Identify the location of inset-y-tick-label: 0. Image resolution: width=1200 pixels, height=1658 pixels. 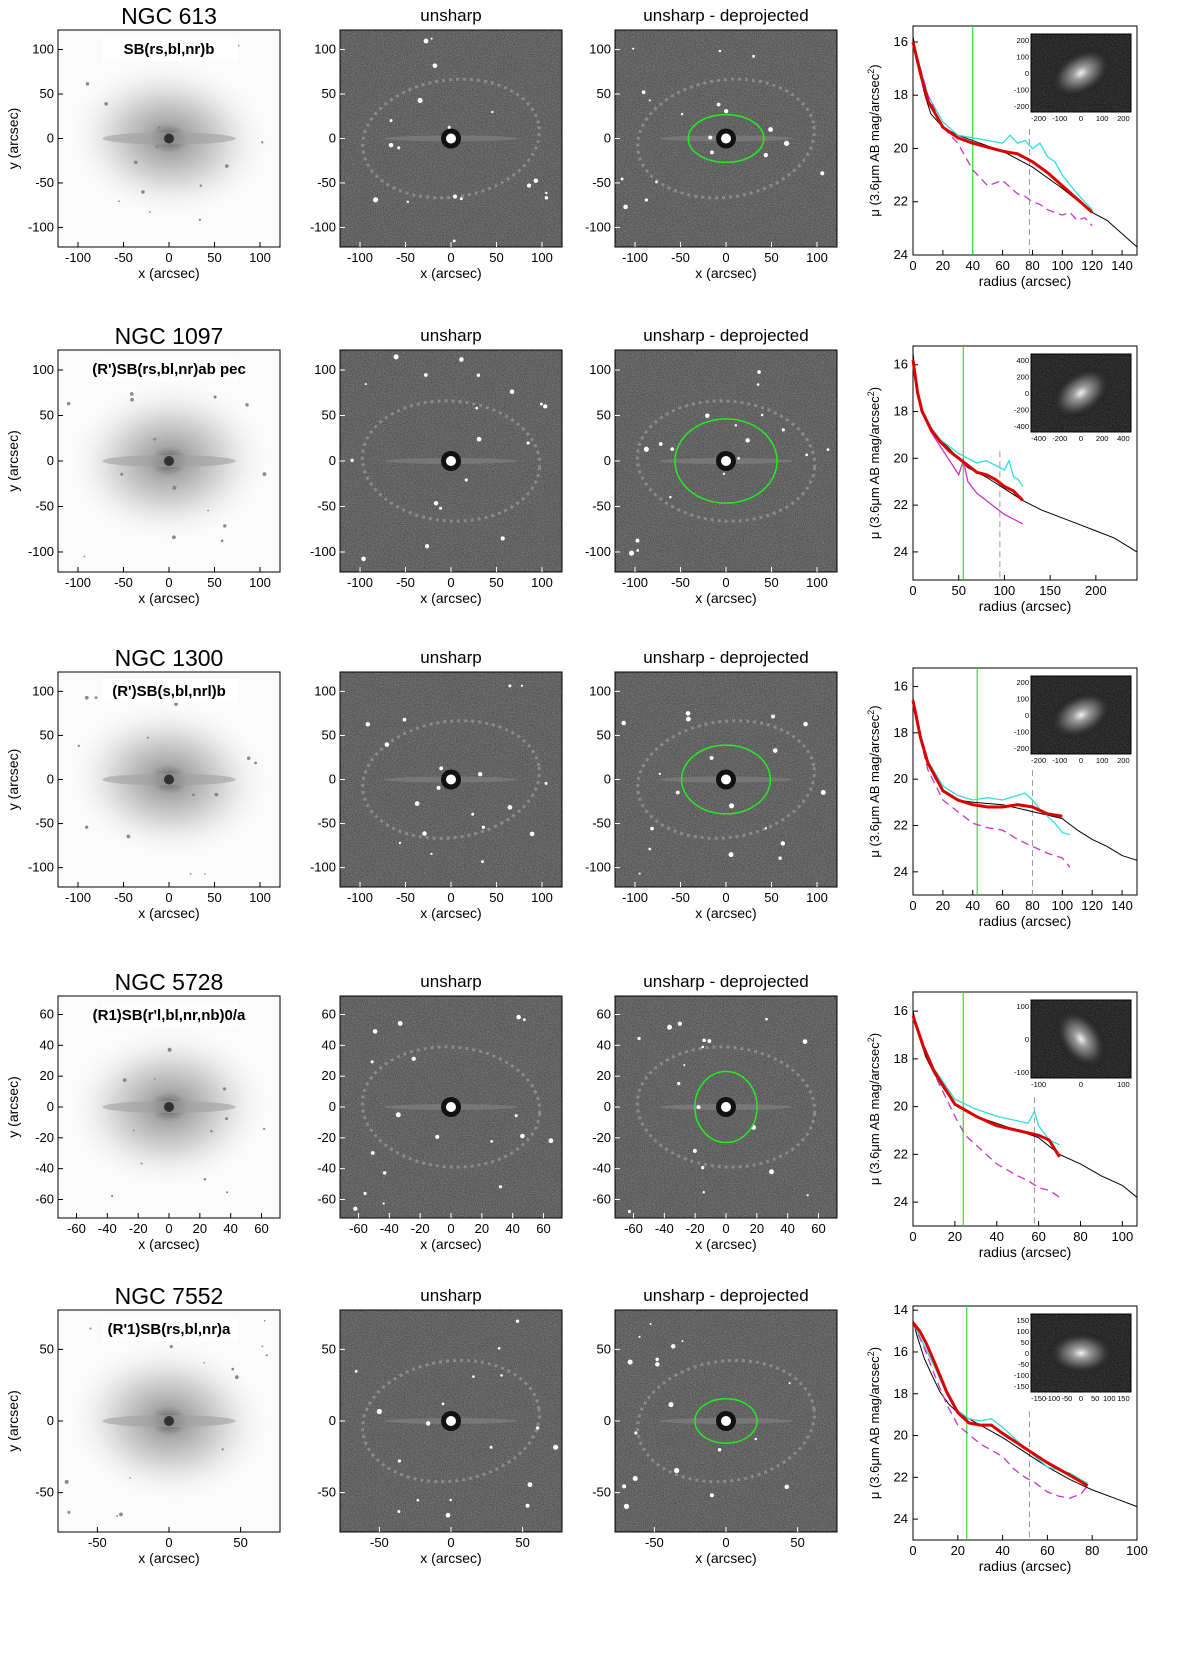
(1027, 73).